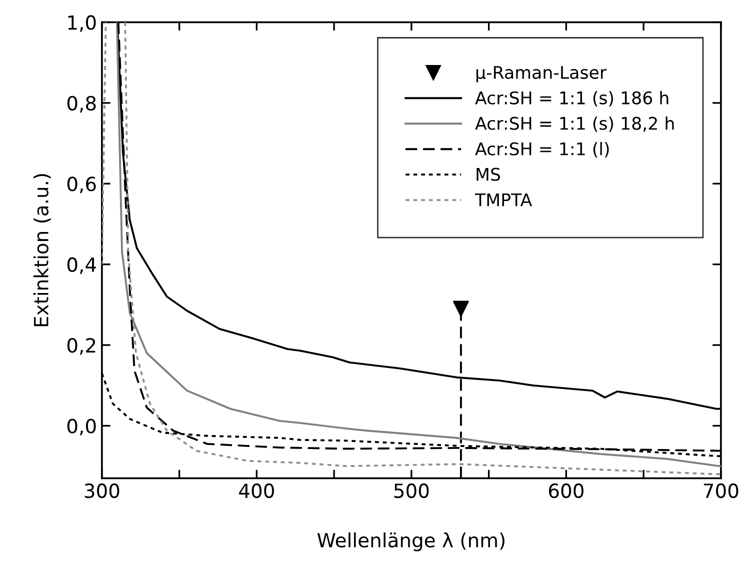 Image resolution: width=744 pixels, height=570 pixels. Describe the element at coordinates (81, 265) in the screenshot. I see `y-tick-label: 0,4` at that location.